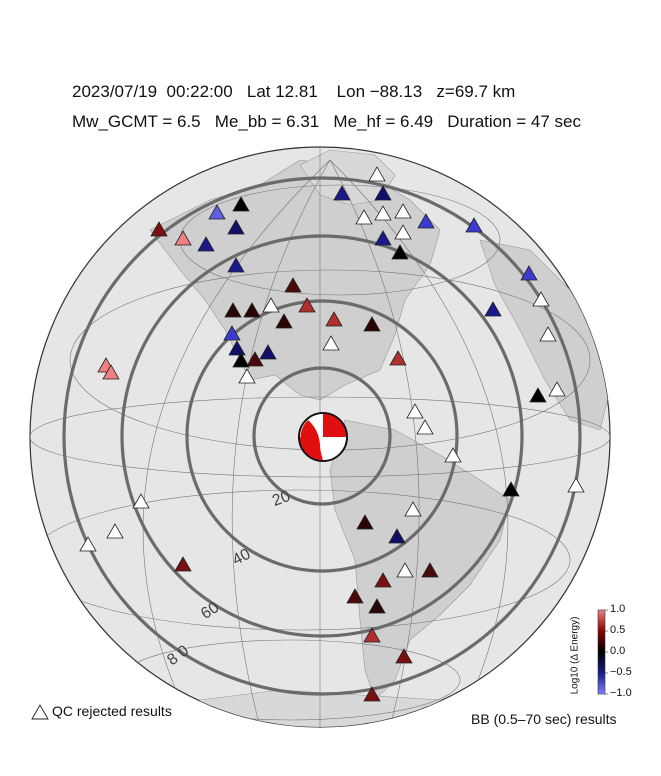 This screenshot has height=776, width=661. What do you see at coordinates (618, 630) in the screenshot?
I see `colorbar-tick: 0.5` at bounding box center [618, 630].